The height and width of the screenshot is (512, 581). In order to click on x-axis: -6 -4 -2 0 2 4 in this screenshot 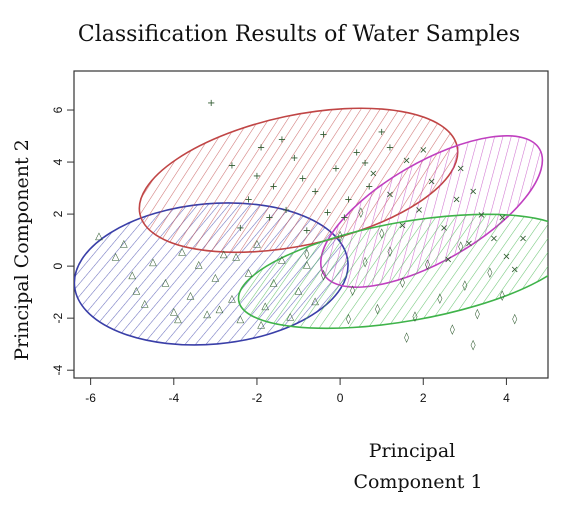, I will do `click(297, 391)`.